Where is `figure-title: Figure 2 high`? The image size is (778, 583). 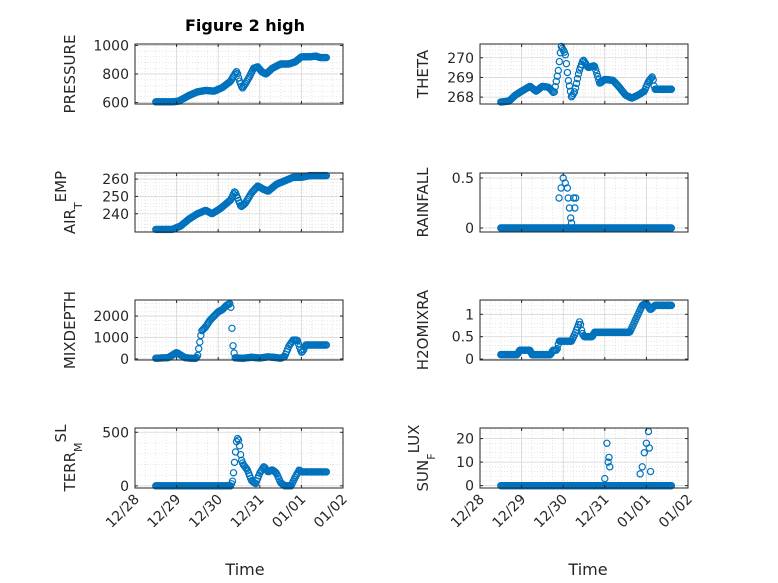
figure-title: Figure 2 high is located at coordinates (245, 25).